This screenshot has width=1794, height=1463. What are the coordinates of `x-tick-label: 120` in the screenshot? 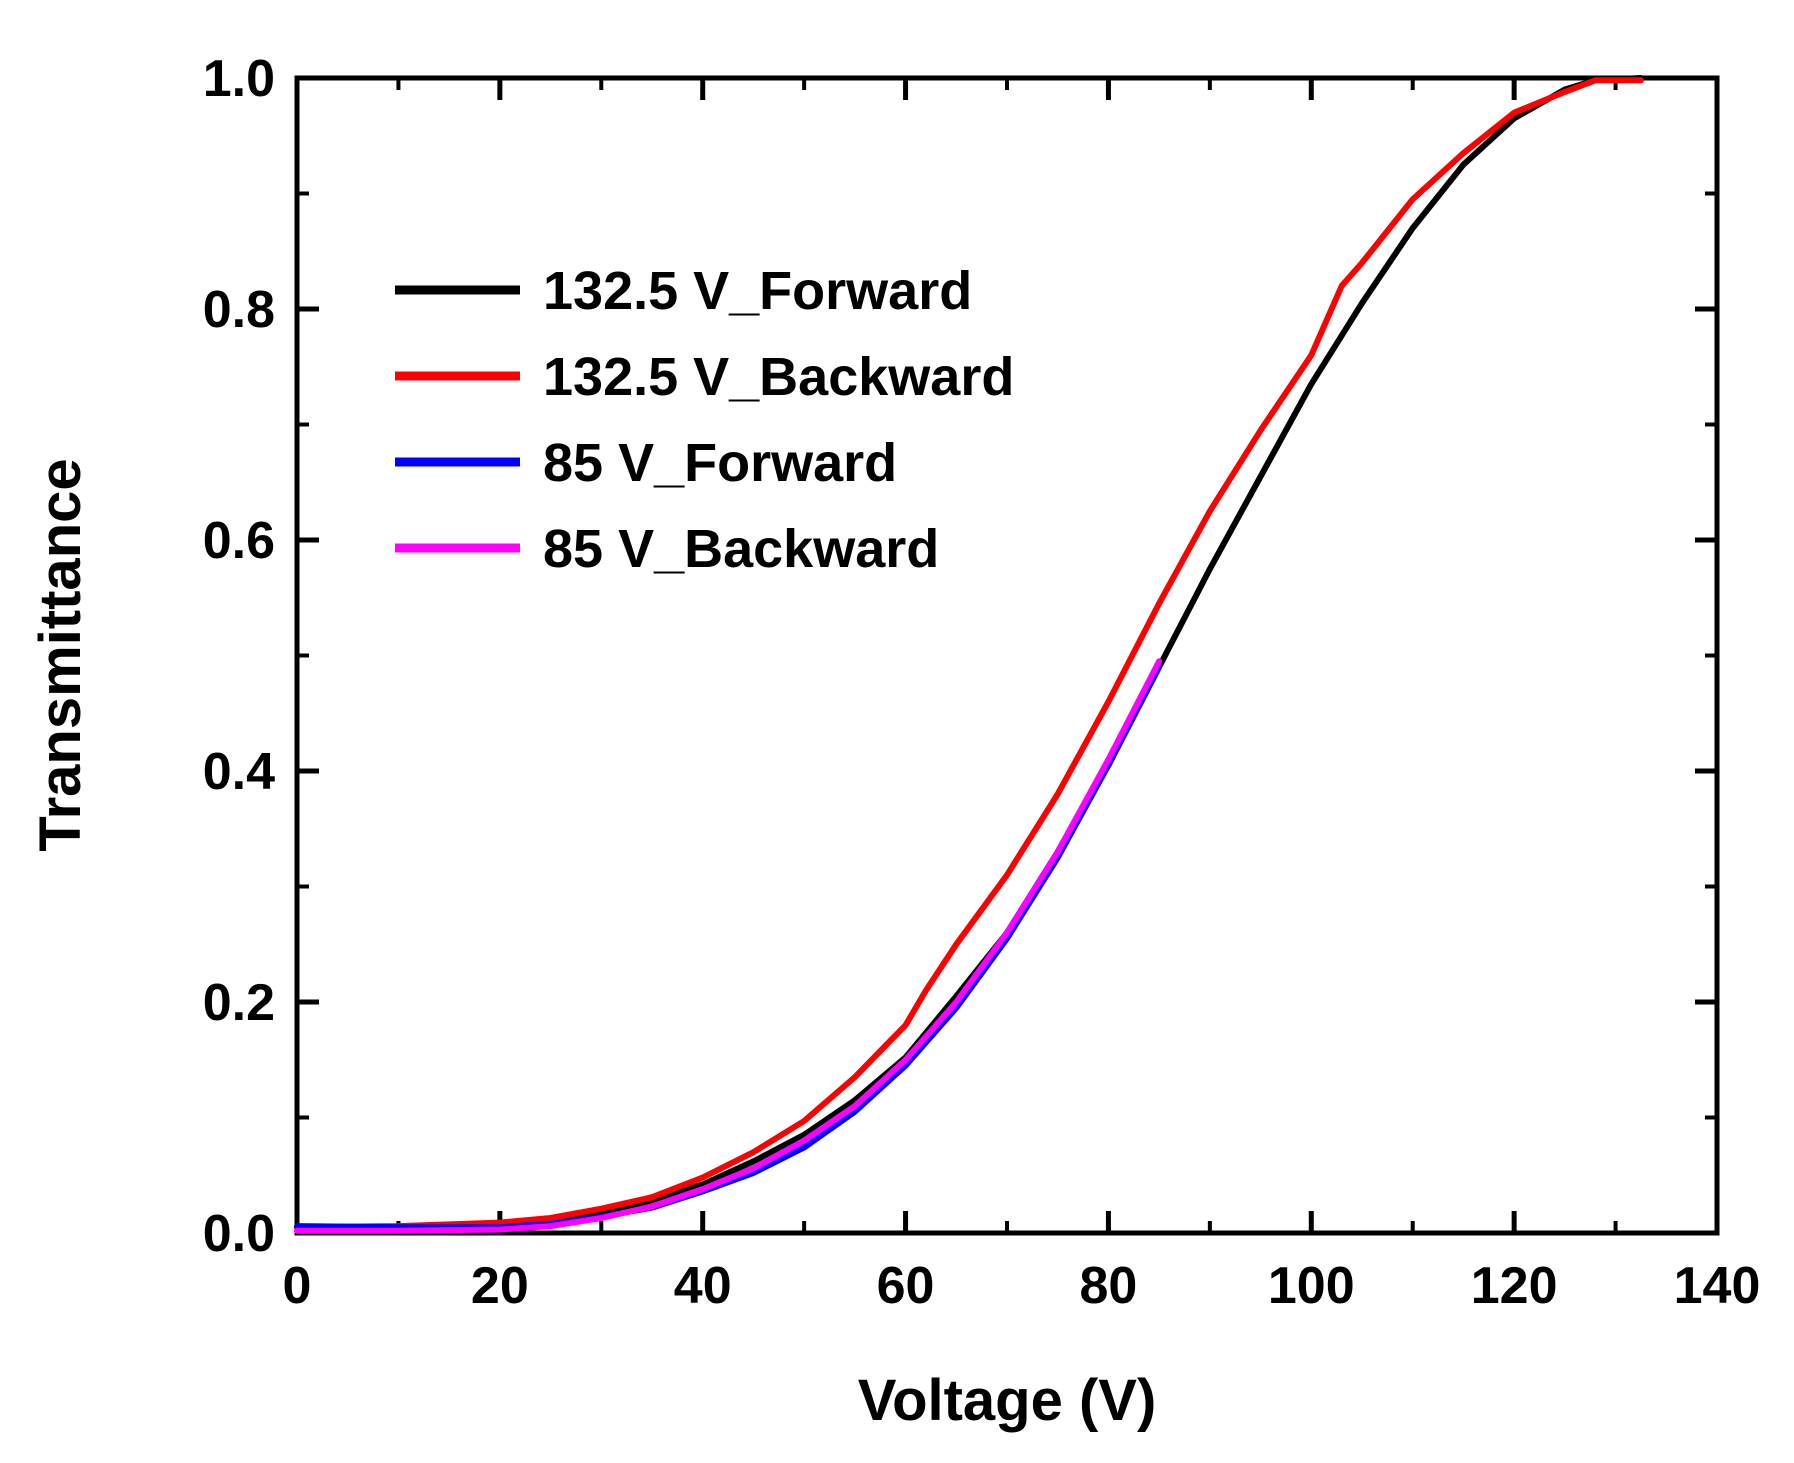 It's located at (1514, 1286).